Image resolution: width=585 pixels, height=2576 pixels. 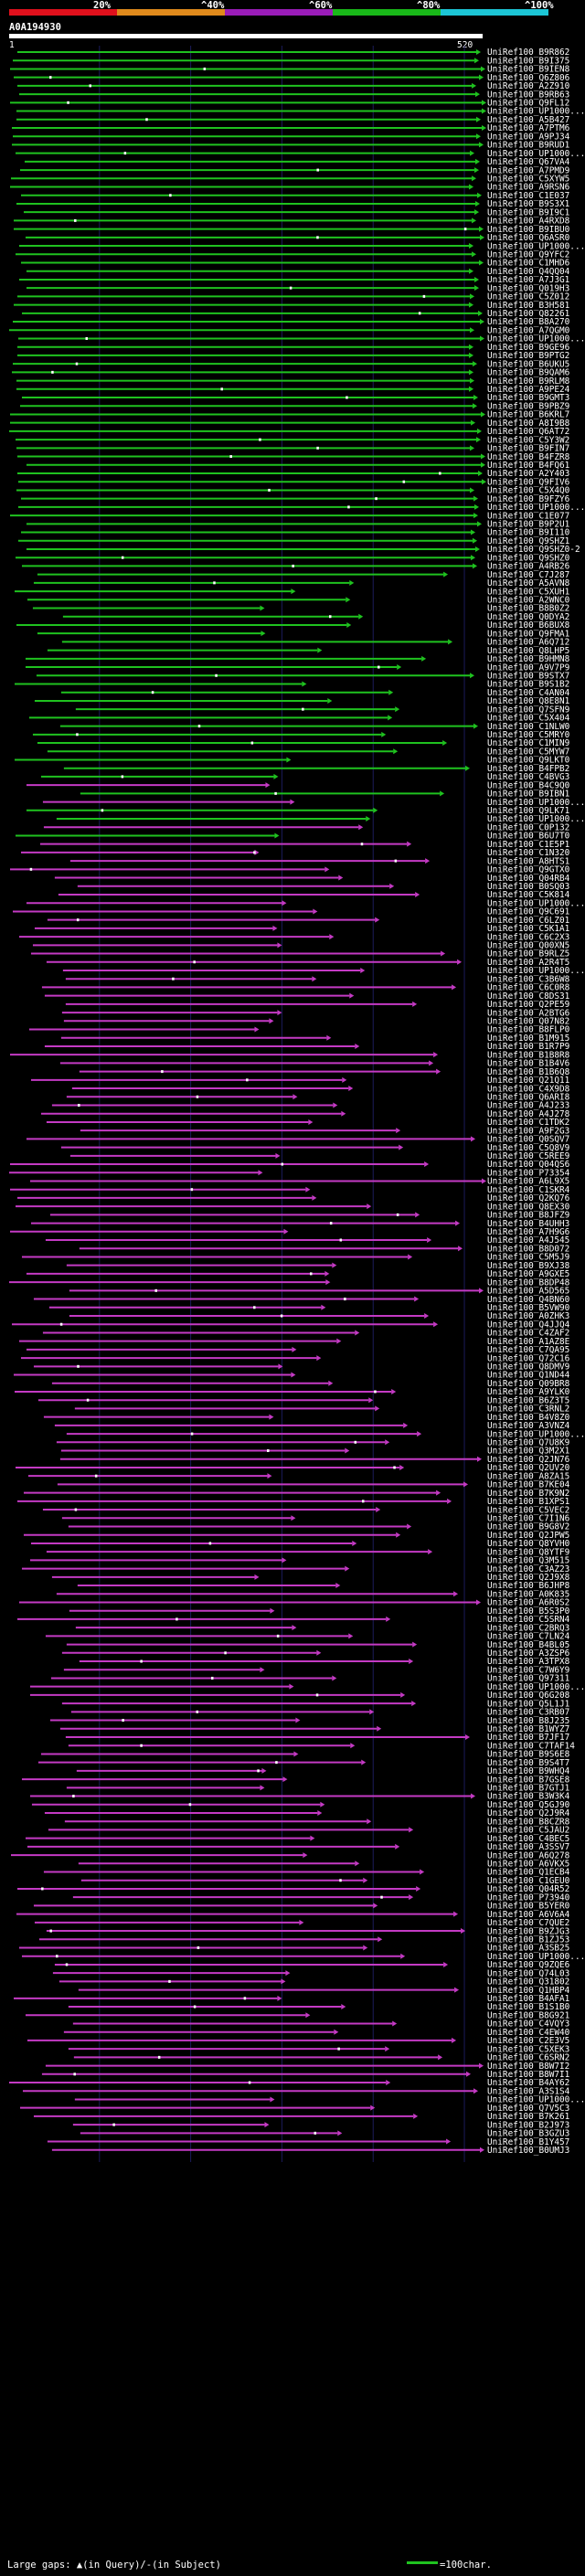 I want to click on hit-label: UniRef100_B9RLM8, so click(x=529, y=381).